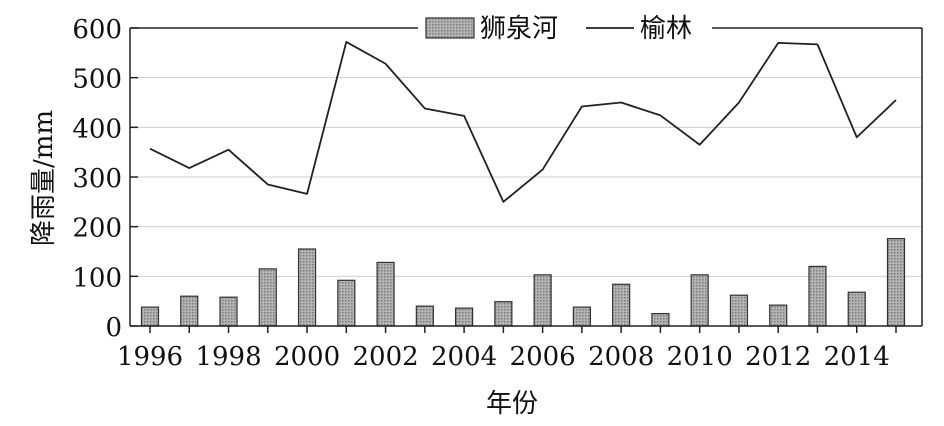  What do you see at coordinates (621, 357) in the screenshot?
I see `x-tick-label: 2008` at bounding box center [621, 357].